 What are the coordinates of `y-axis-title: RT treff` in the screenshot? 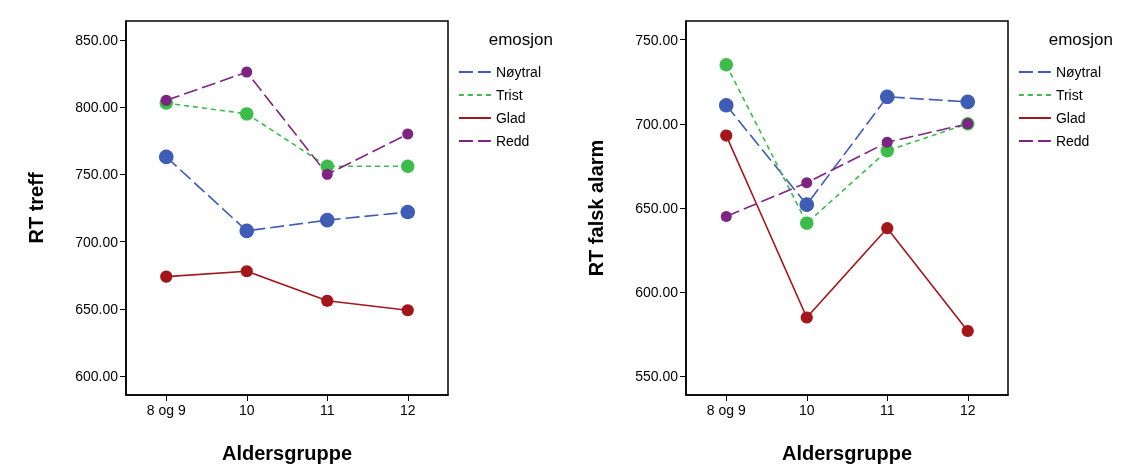 It's located at (36, 208).